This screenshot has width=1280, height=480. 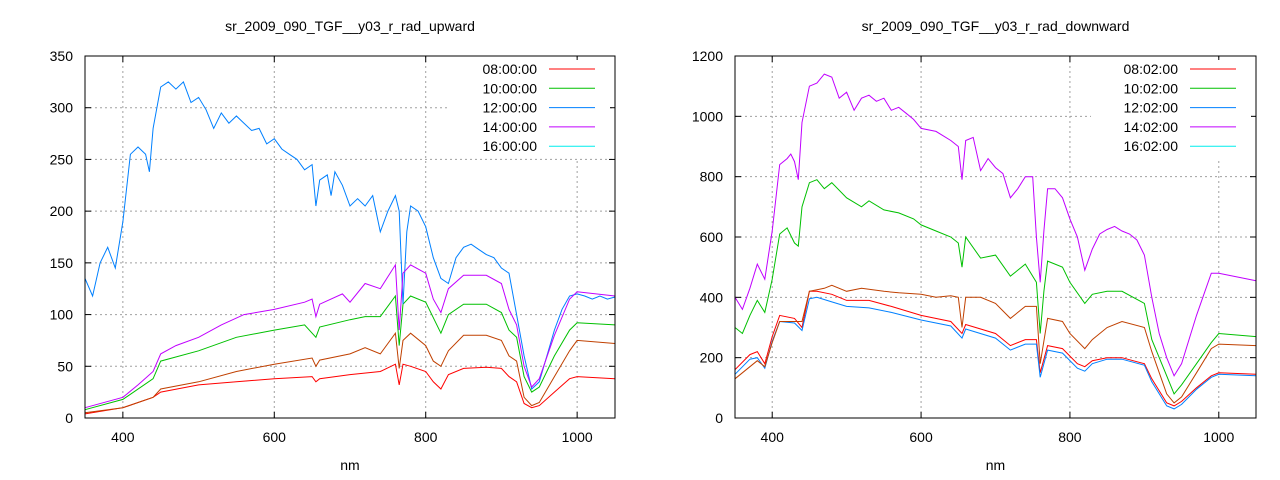 I want to click on legend-label: 12:00:00, so click(x=510, y=108).